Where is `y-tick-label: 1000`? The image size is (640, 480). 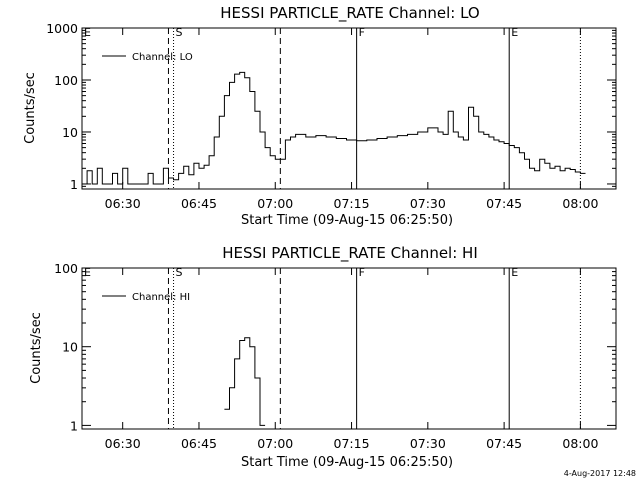
y-tick-label: 1000 is located at coordinates (62, 28).